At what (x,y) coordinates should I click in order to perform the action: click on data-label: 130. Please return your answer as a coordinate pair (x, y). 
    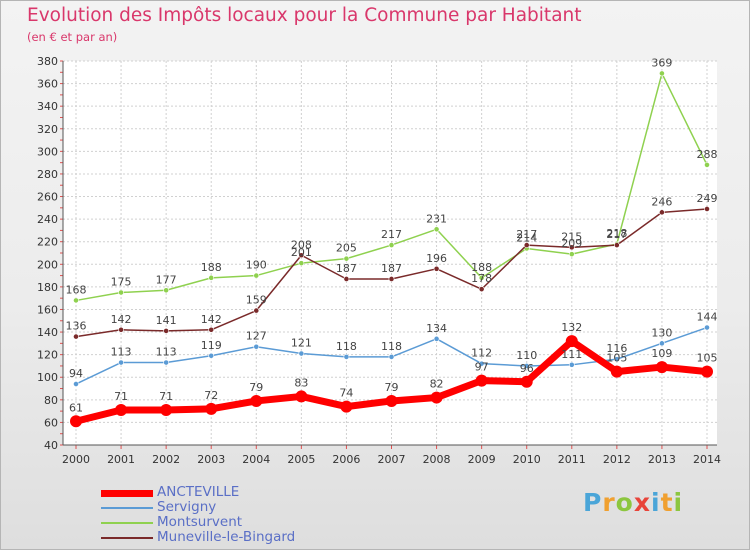
    Looking at the image, I should click on (661, 332).